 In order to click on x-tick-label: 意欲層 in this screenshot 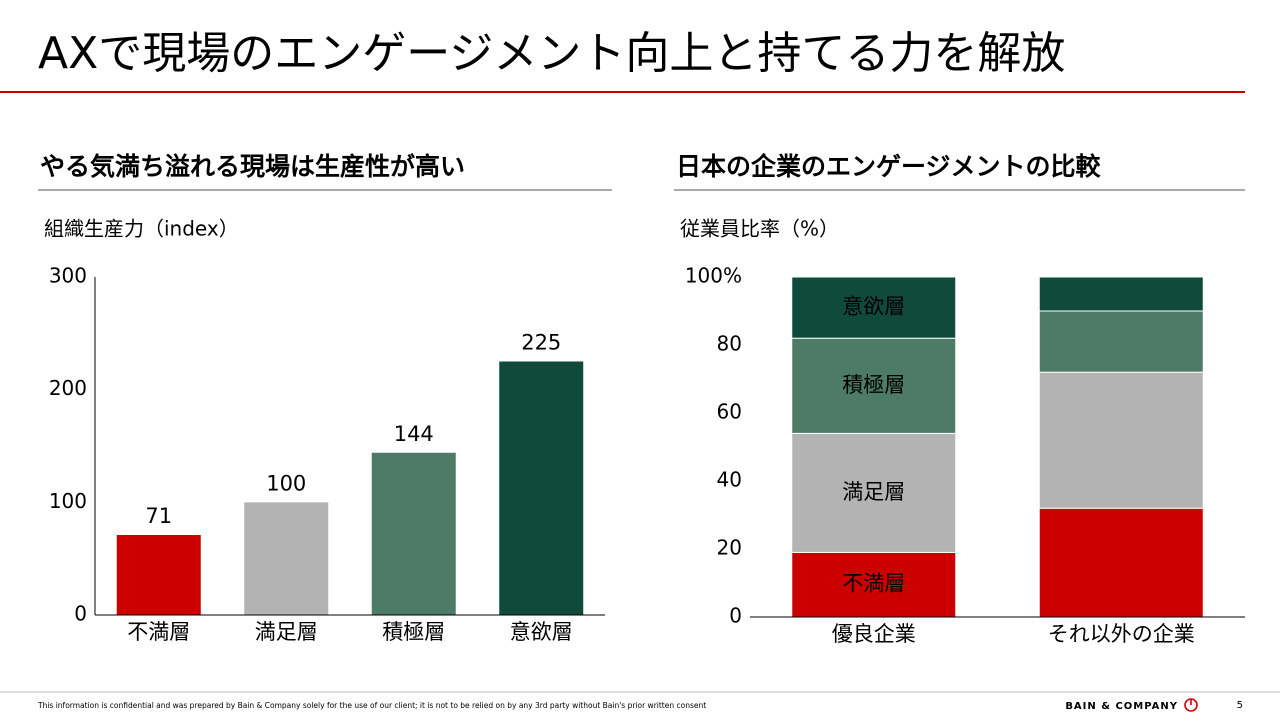, I will do `click(541, 632)`.